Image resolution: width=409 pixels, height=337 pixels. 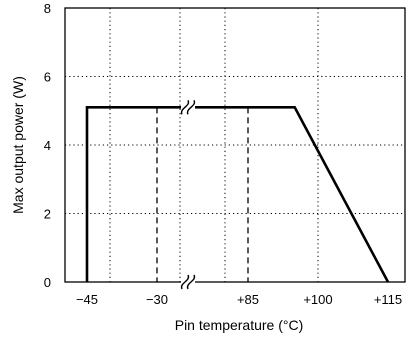 I want to click on x-tick-label: +85, so click(x=248, y=299).